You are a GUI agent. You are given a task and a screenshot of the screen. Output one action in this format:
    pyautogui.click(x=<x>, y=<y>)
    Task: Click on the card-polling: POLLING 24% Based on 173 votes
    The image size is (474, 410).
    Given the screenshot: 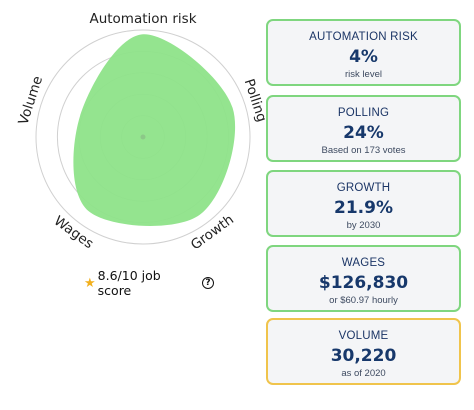 What is the action you would take?
    pyautogui.click(x=363, y=128)
    